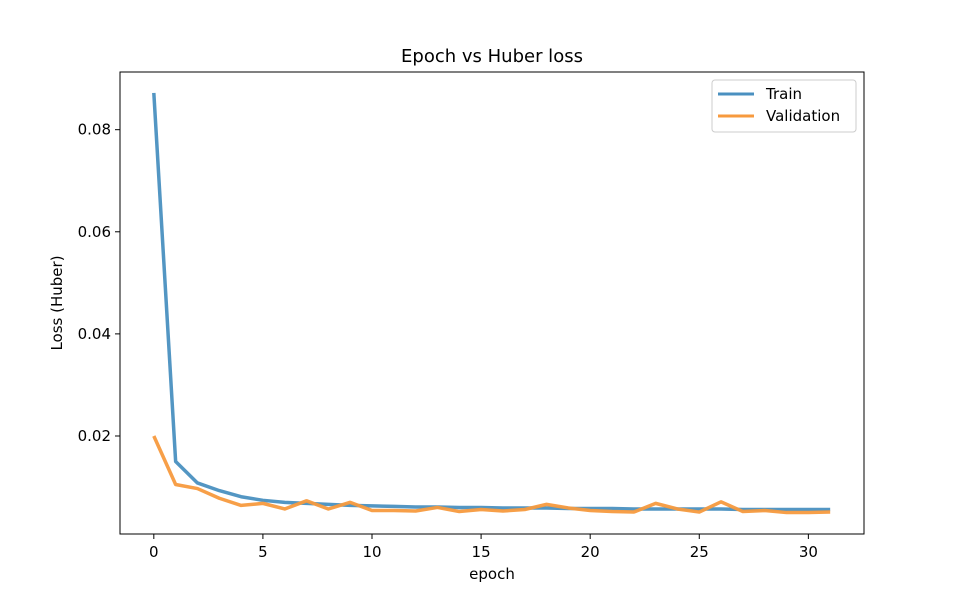 This screenshot has height=600, width=960. I want to click on x-tick-label: 25, so click(699, 552).